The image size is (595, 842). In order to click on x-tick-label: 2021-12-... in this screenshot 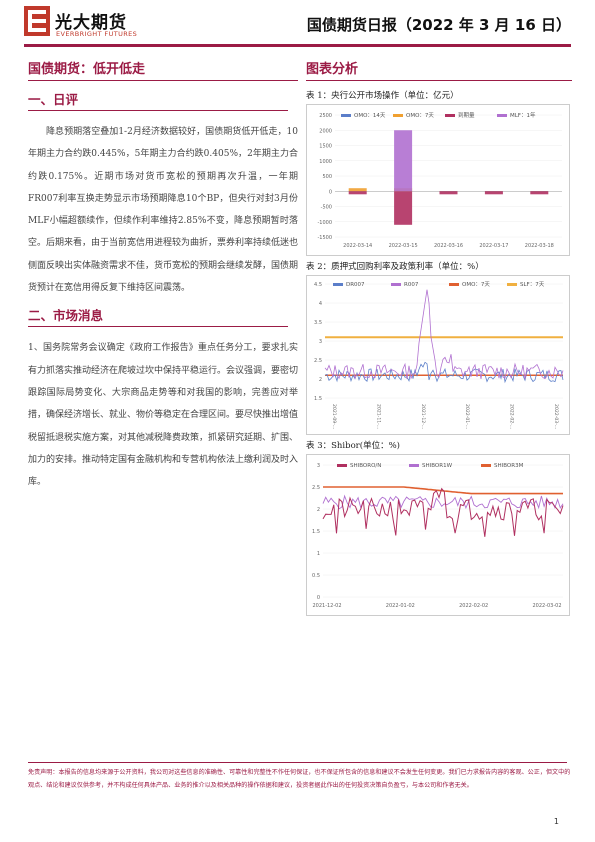, I will do `click(423, 416)`.